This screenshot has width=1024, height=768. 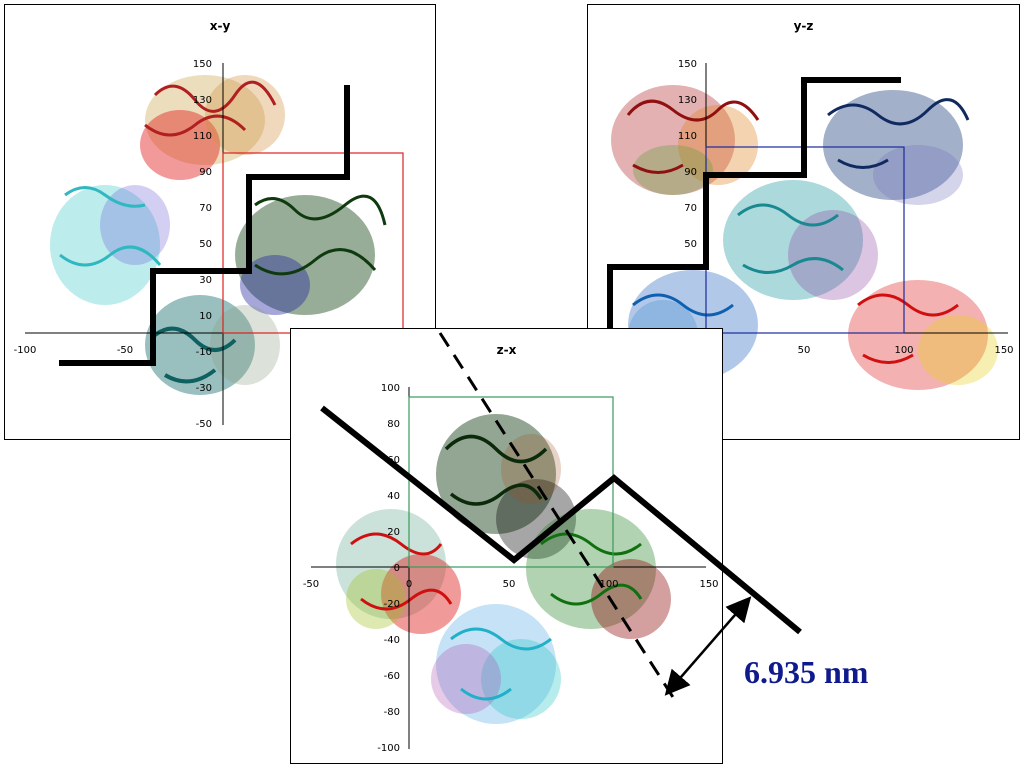 What do you see at coordinates (804, 350) in the screenshot?
I see `yz-x-tick: 50` at bounding box center [804, 350].